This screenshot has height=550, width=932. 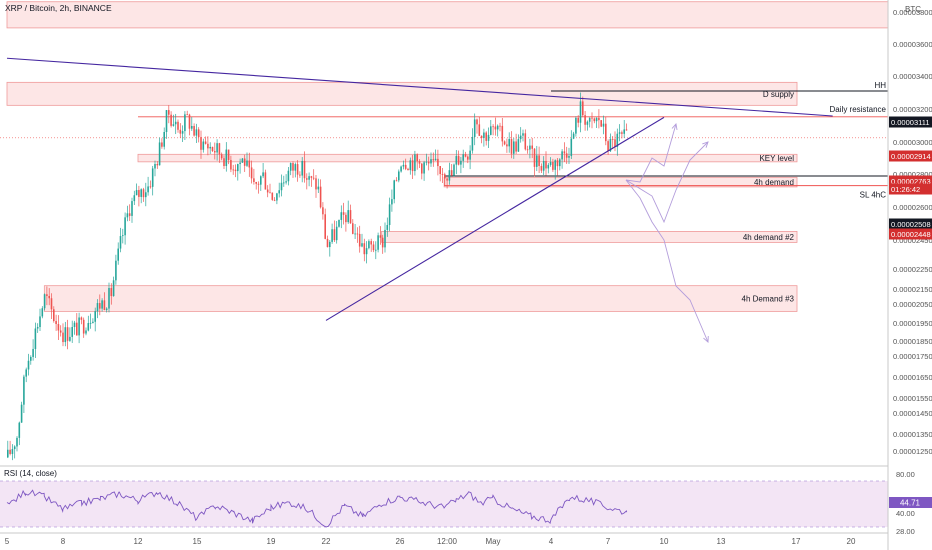 I want to click on price-axis-tick: 0.00003200, so click(x=912, y=109).